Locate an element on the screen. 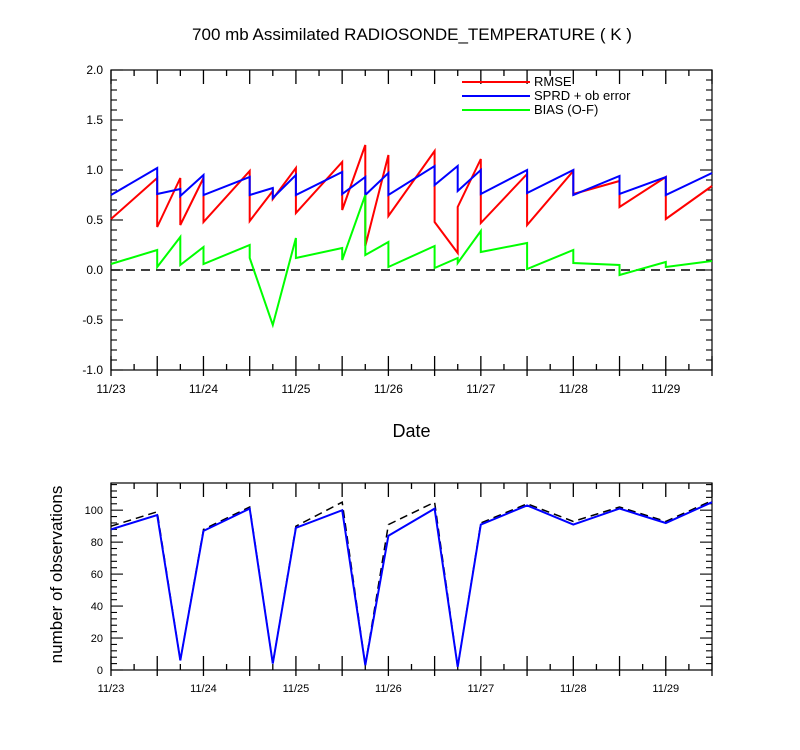 Image resolution: width=800 pixels, height=750 pixels. top-y-tick-label: 1.5 is located at coordinates (94, 120).